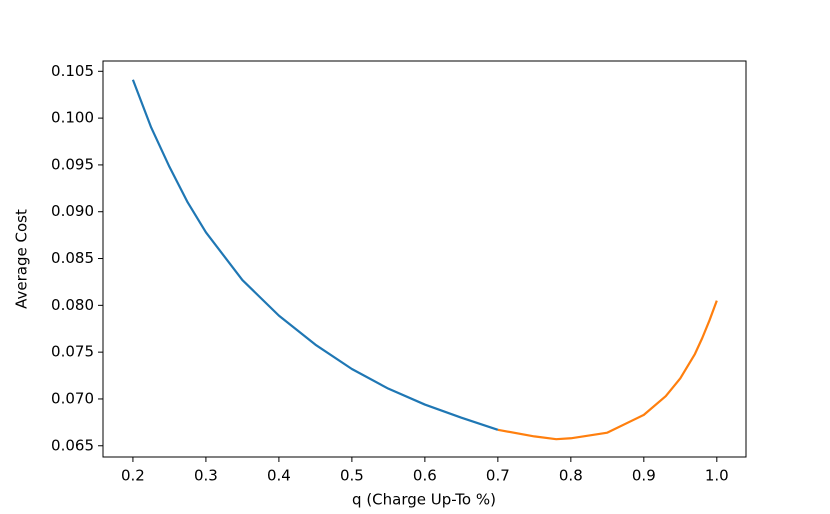 The width and height of the screenshot is (830, 514). Describe the element at coordinates (424, 500) in the screenshot. I see `x-axis-label: q (Charge Up-To %)` at that location.